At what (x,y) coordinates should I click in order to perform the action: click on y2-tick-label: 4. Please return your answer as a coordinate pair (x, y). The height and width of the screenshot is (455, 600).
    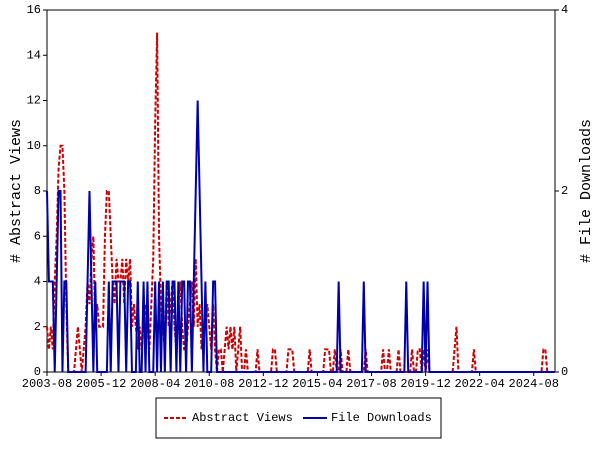
    Looking at the image, I should click on (564, 10).